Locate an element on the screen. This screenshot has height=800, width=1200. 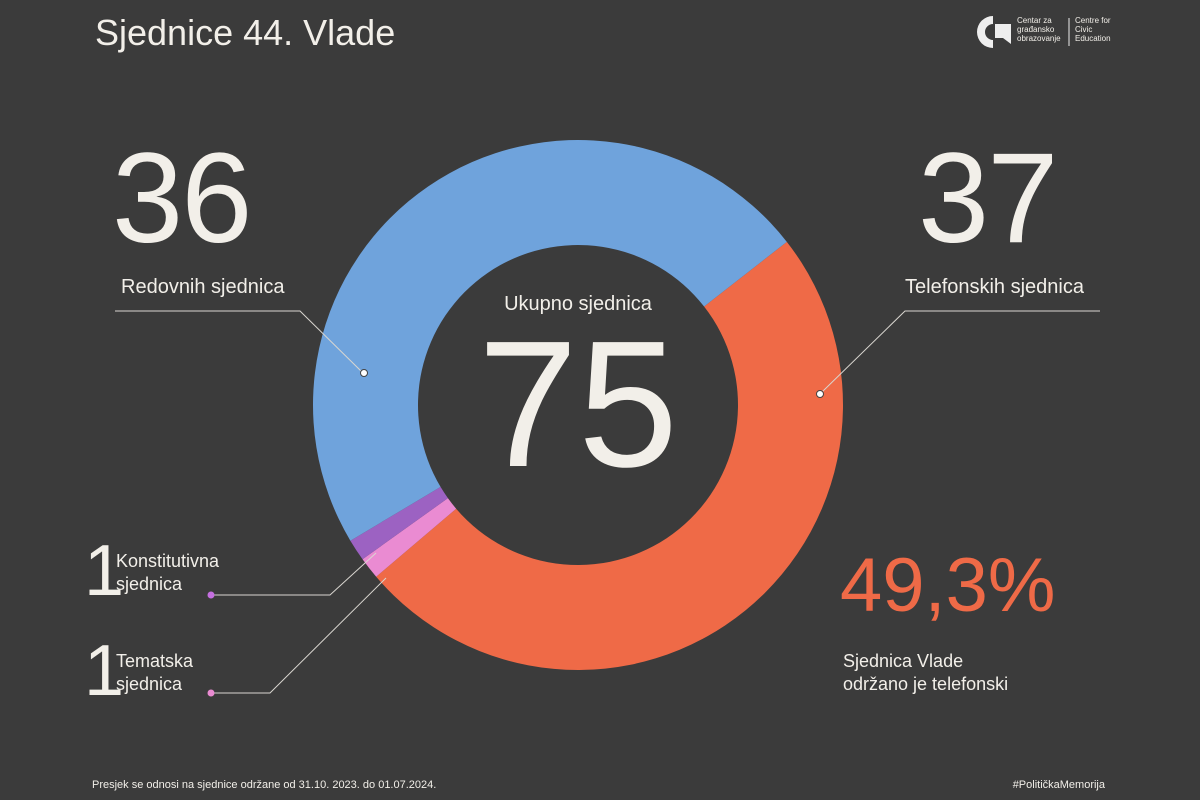
logo-text: Centar za građansko obrazovanje is located at coordinates (1039, 30).